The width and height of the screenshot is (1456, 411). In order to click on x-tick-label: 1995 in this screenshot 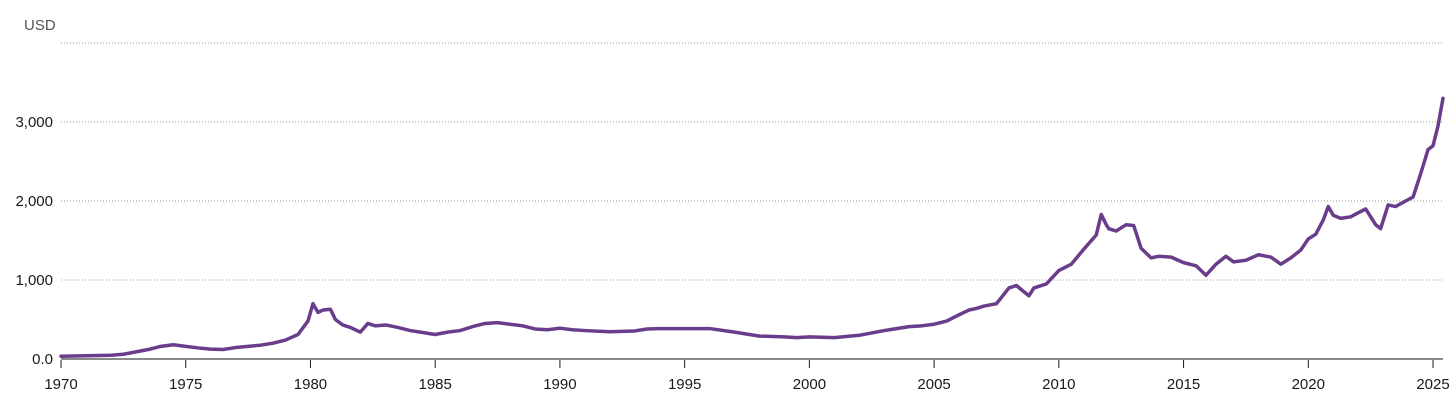, I will do `click(684, 384)`.